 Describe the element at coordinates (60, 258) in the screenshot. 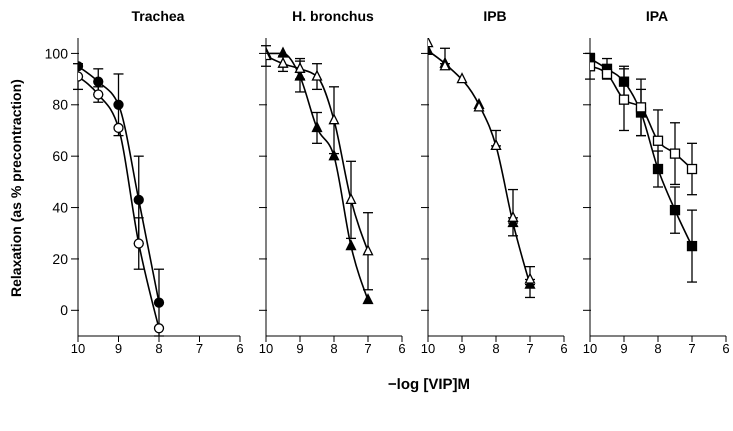

I see `y-tick-label: 20` at that location.